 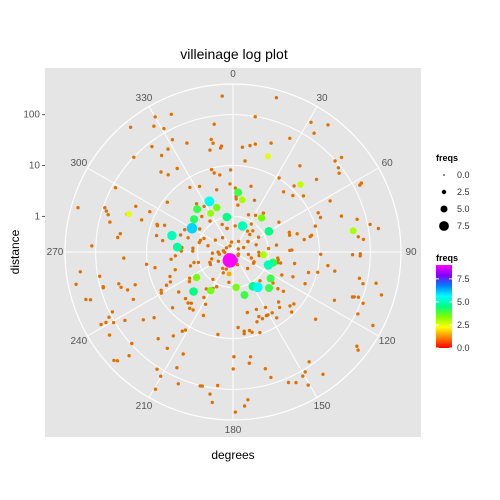 What do you see at coordinates (463, 192) in the screenshot?
I see `size-legend-label: 2.5` at bounding box center [463, 192].